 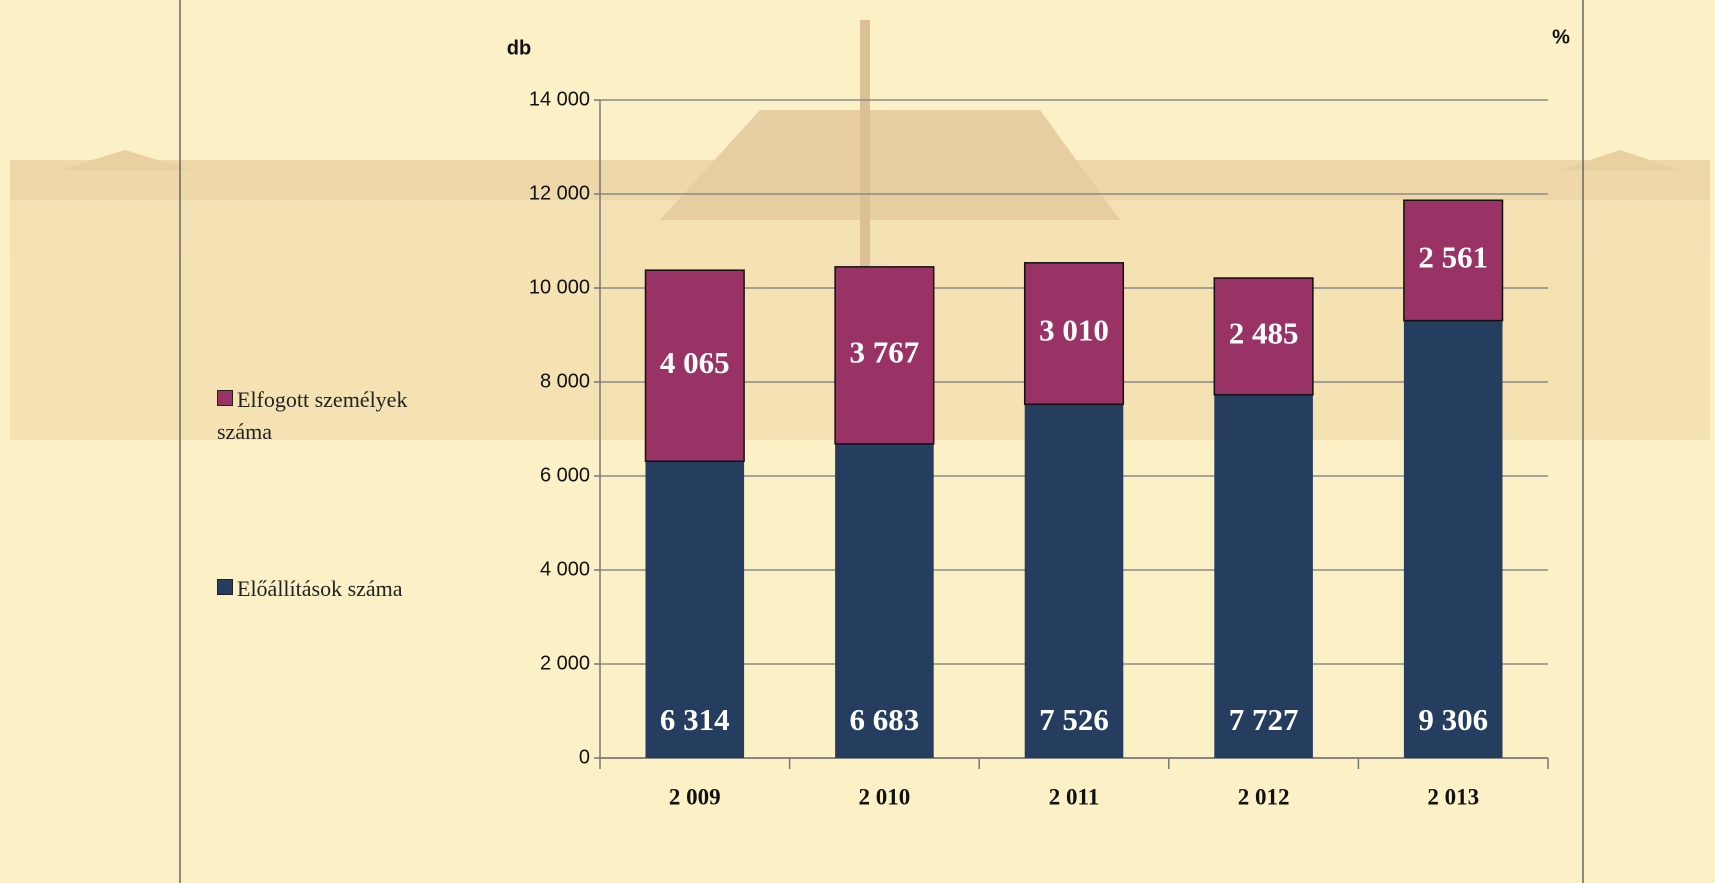 I want to click on y-tick-label: 6 000, so click(x=565, y=475).